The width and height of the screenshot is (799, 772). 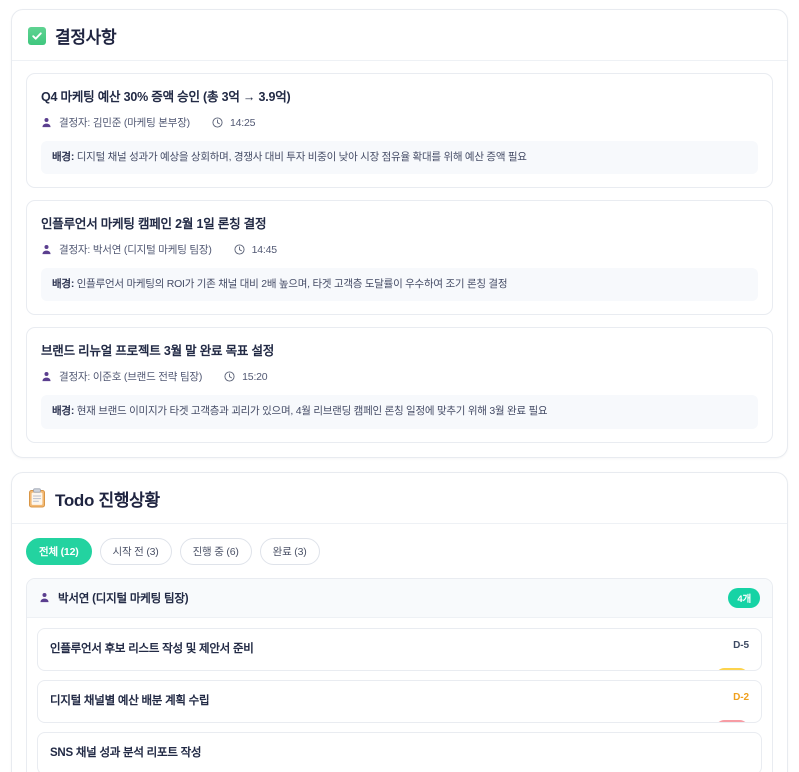 I want to click on task-name: 인플루언서 후보 리스트 작성 및 제안서 준비, so click(x=152, y=648).